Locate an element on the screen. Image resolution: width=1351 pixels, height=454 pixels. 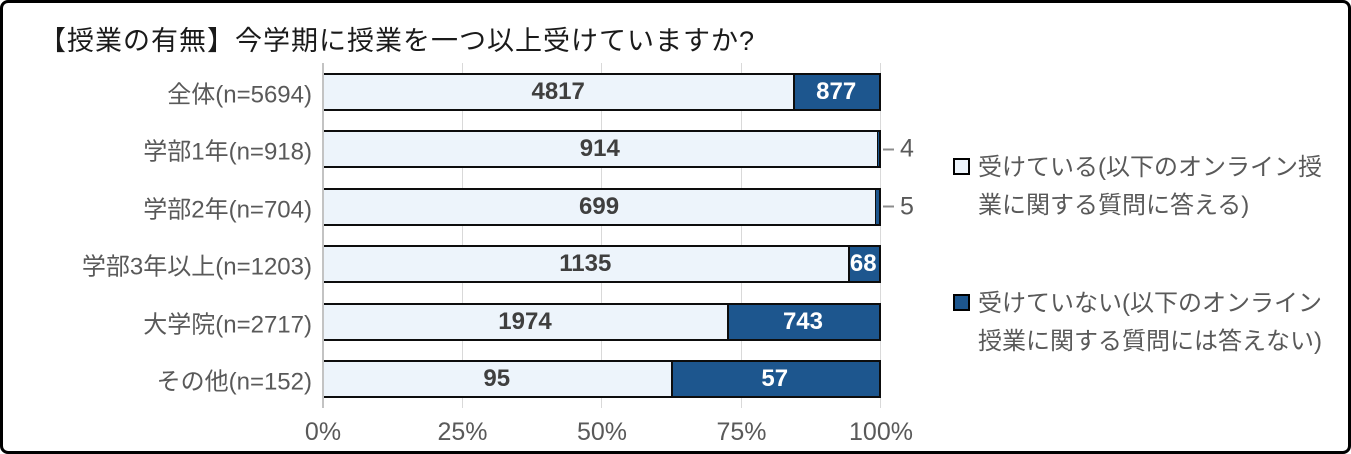
category-label: 学部2年(n=704) is located at coordinates (227, 210).